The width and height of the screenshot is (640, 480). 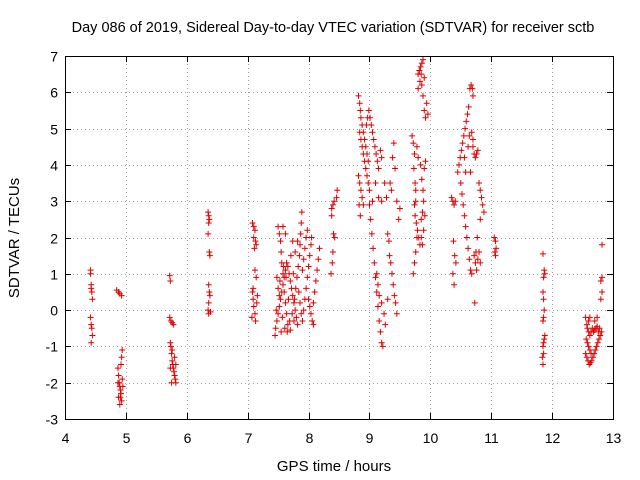 I want to click on y-tick-label: 5, so click(x=54, y=130).